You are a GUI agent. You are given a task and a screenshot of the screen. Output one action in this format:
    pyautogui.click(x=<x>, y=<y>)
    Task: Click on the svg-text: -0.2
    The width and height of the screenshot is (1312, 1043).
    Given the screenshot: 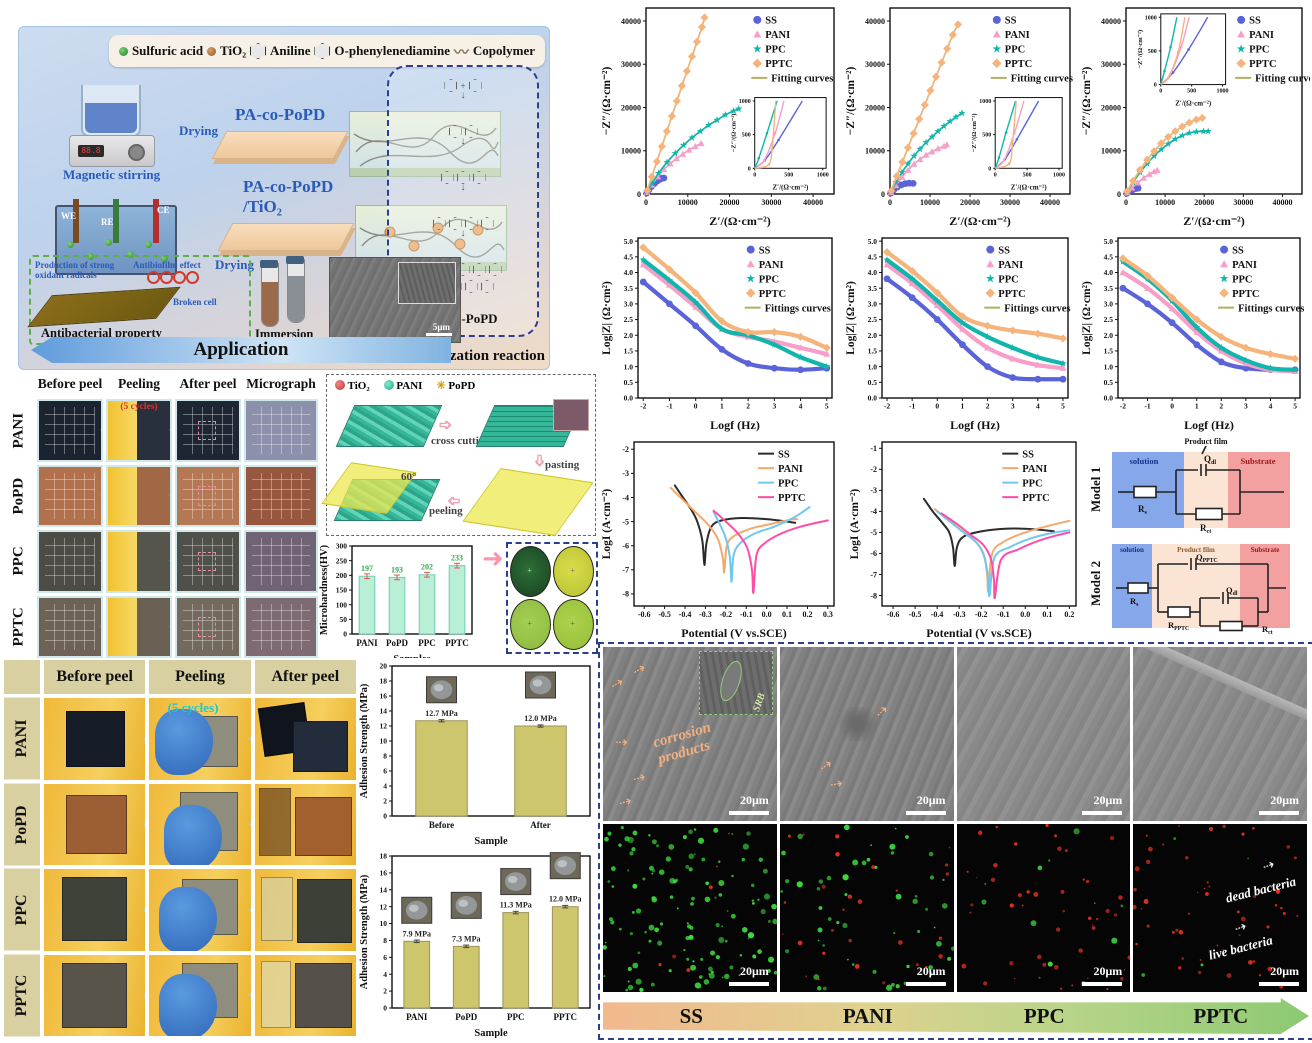 What is the action you would take?
    pyautogui.click(x=981, y=614)
    